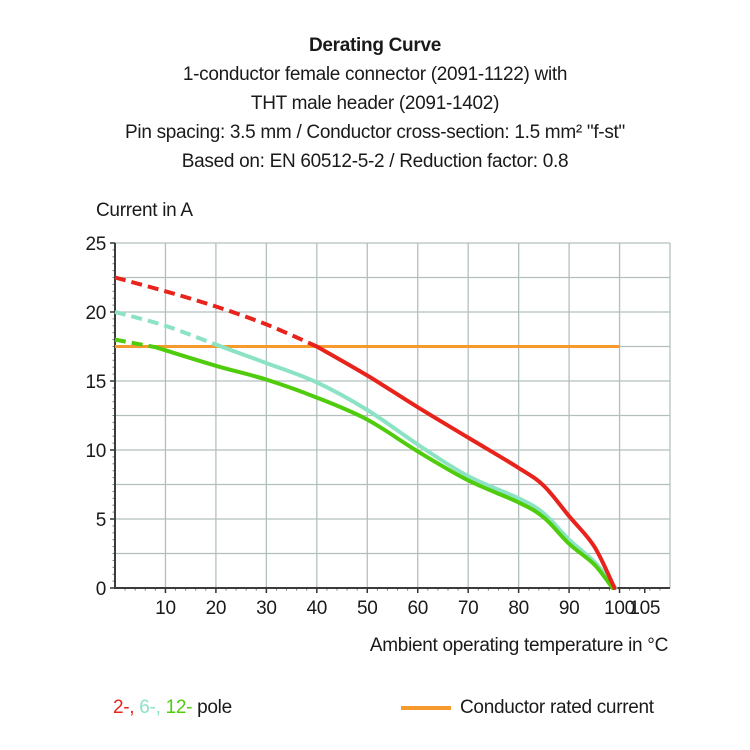  Describe the element at coordinates (465, 467) in the screenshot. I see `curve-2-pole-solid` at that location.